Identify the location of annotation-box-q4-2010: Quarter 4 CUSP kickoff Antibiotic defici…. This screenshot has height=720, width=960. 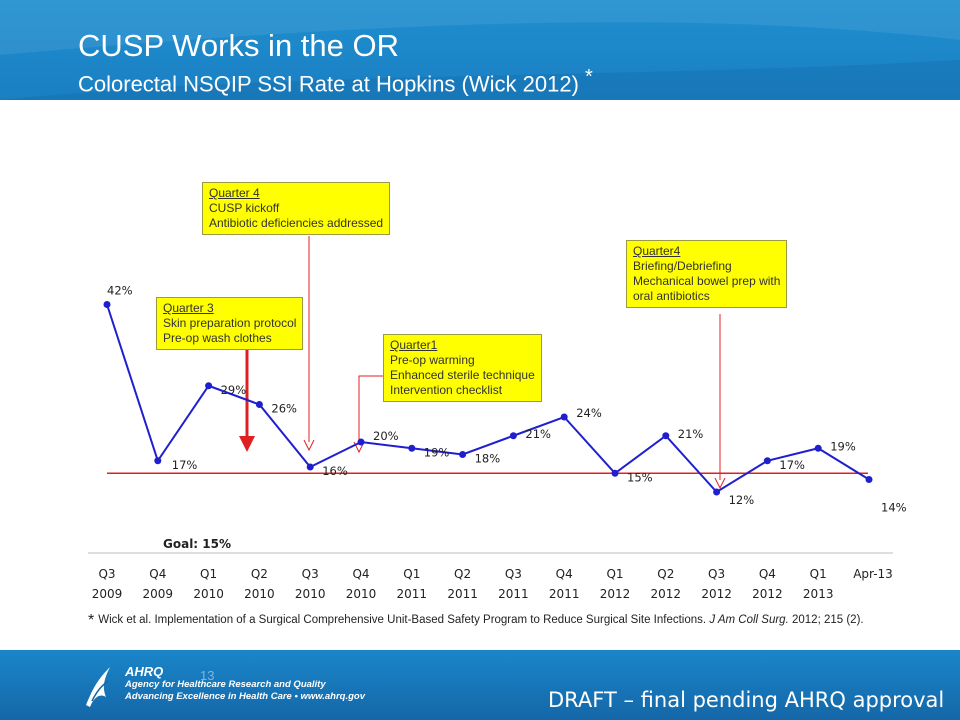
(296, 208).